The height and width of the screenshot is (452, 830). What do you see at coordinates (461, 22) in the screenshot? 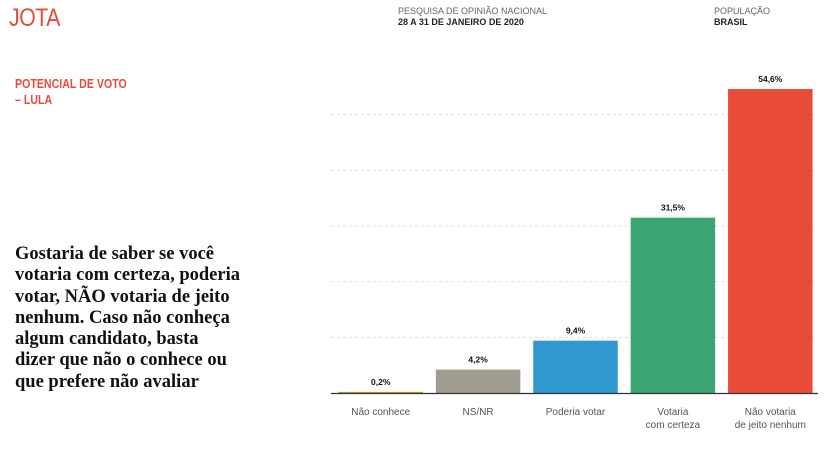
I see `survey-date: 28 A 31 DE JANEIRO DE 2020` at bounding box center [461, 22].